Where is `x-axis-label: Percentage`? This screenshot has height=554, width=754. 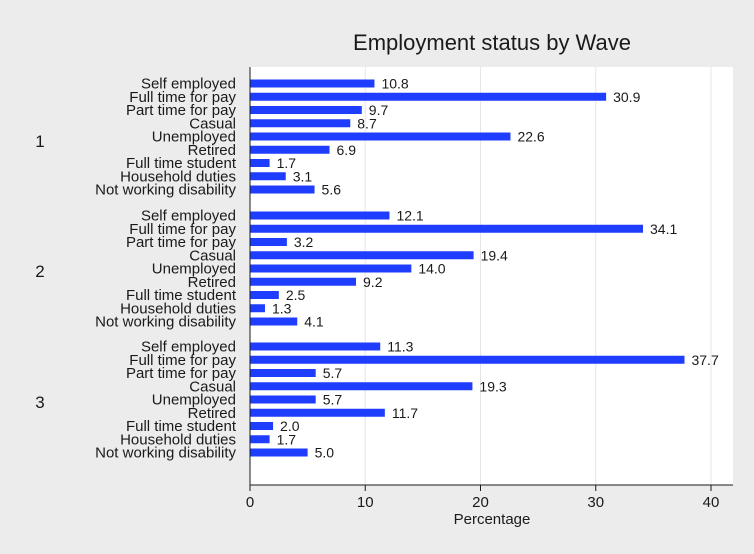 x-axis-label: Percentage is located at coordinates (492, 519).